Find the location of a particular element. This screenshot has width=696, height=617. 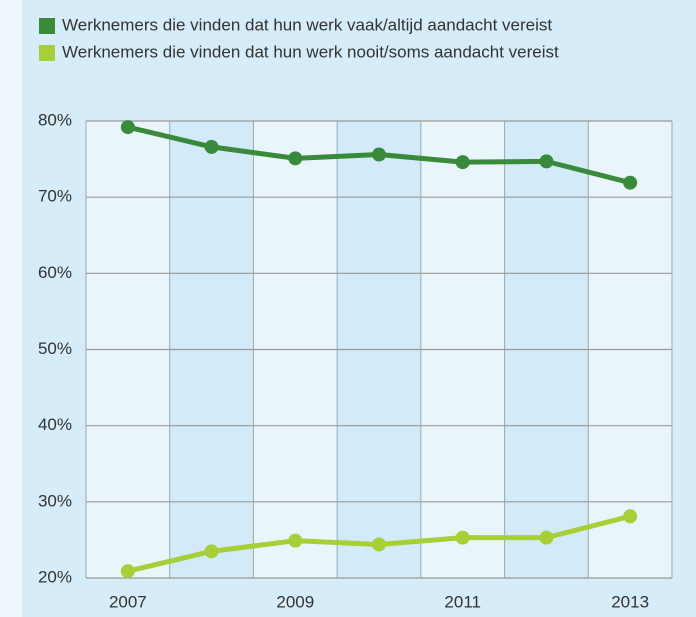

y-tick-label: 20% is located at coordinates (55, 576).